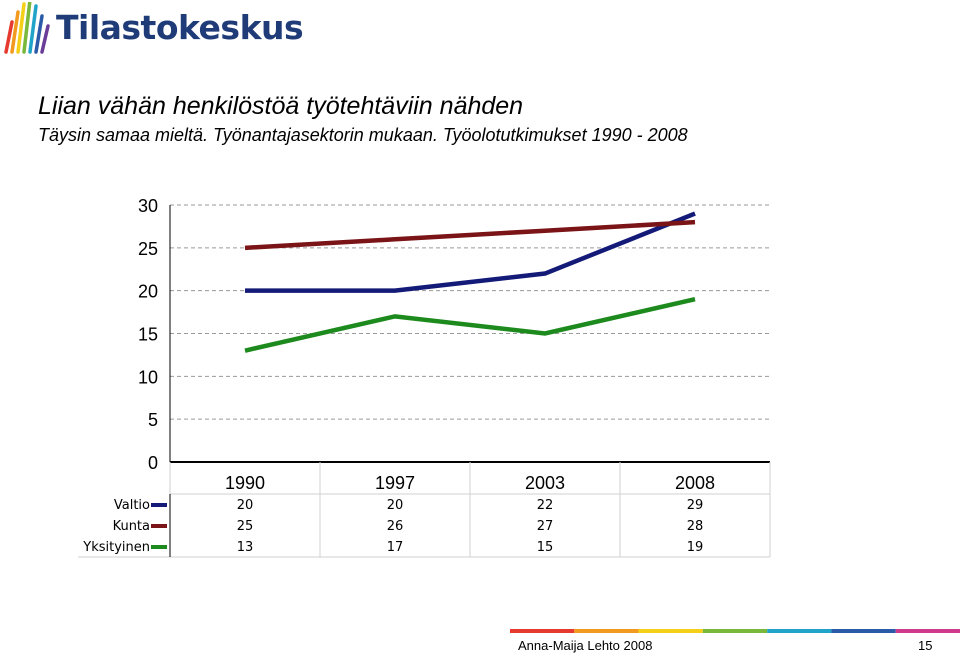 This screenshot has width=960, height=653. What do you see at coordinates (695, 526) in the screenshot?
I see `table-value: 28` at bounding box center [695, 526].